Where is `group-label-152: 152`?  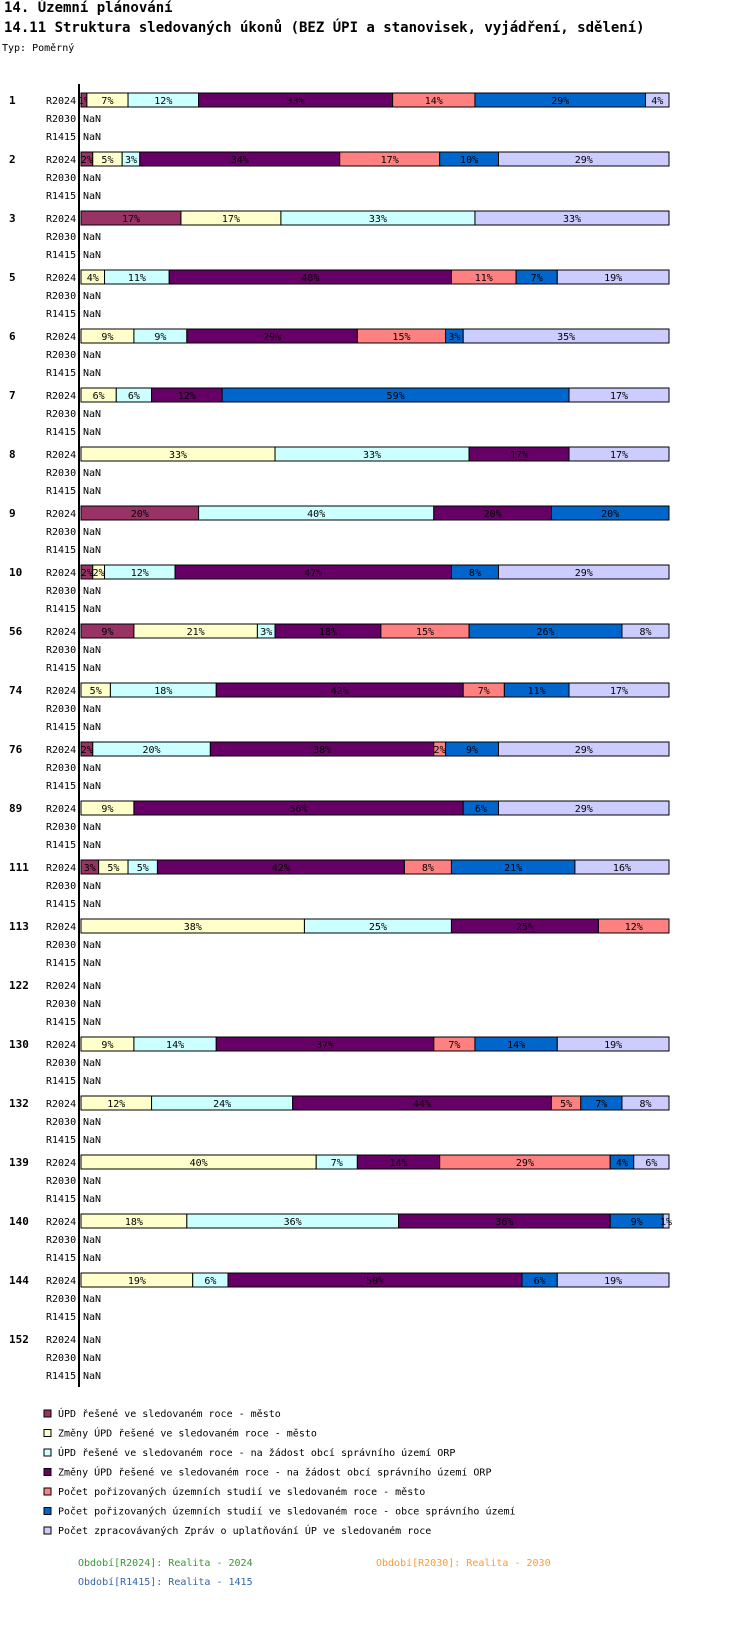
group-label-152: 152 is located at coordinates (19, 1339).